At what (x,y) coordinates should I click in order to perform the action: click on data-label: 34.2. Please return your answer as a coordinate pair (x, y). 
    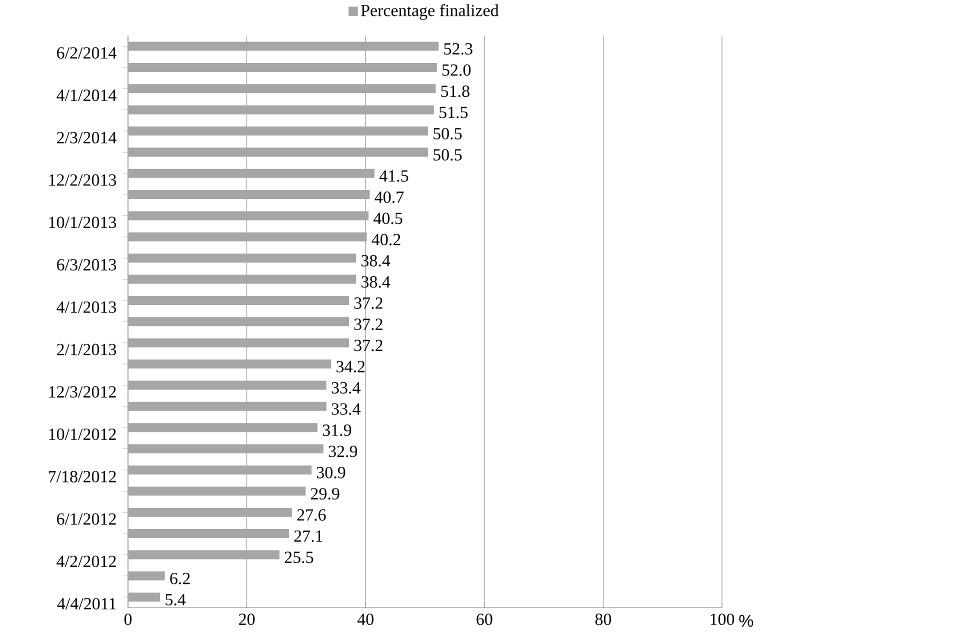
    Looking at the image, I should click on (350, 366).